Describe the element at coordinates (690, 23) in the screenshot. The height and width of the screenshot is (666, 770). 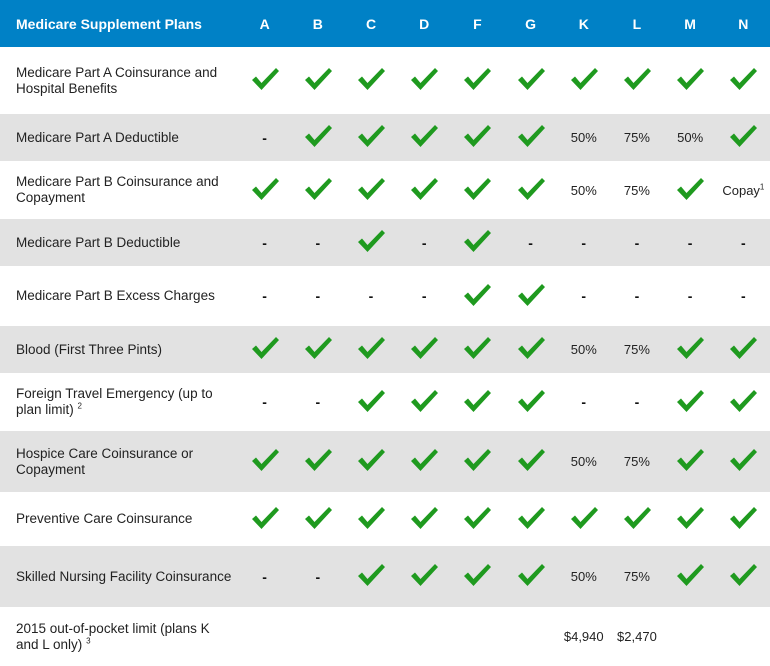
I see `plan-header-m: M` at that location.